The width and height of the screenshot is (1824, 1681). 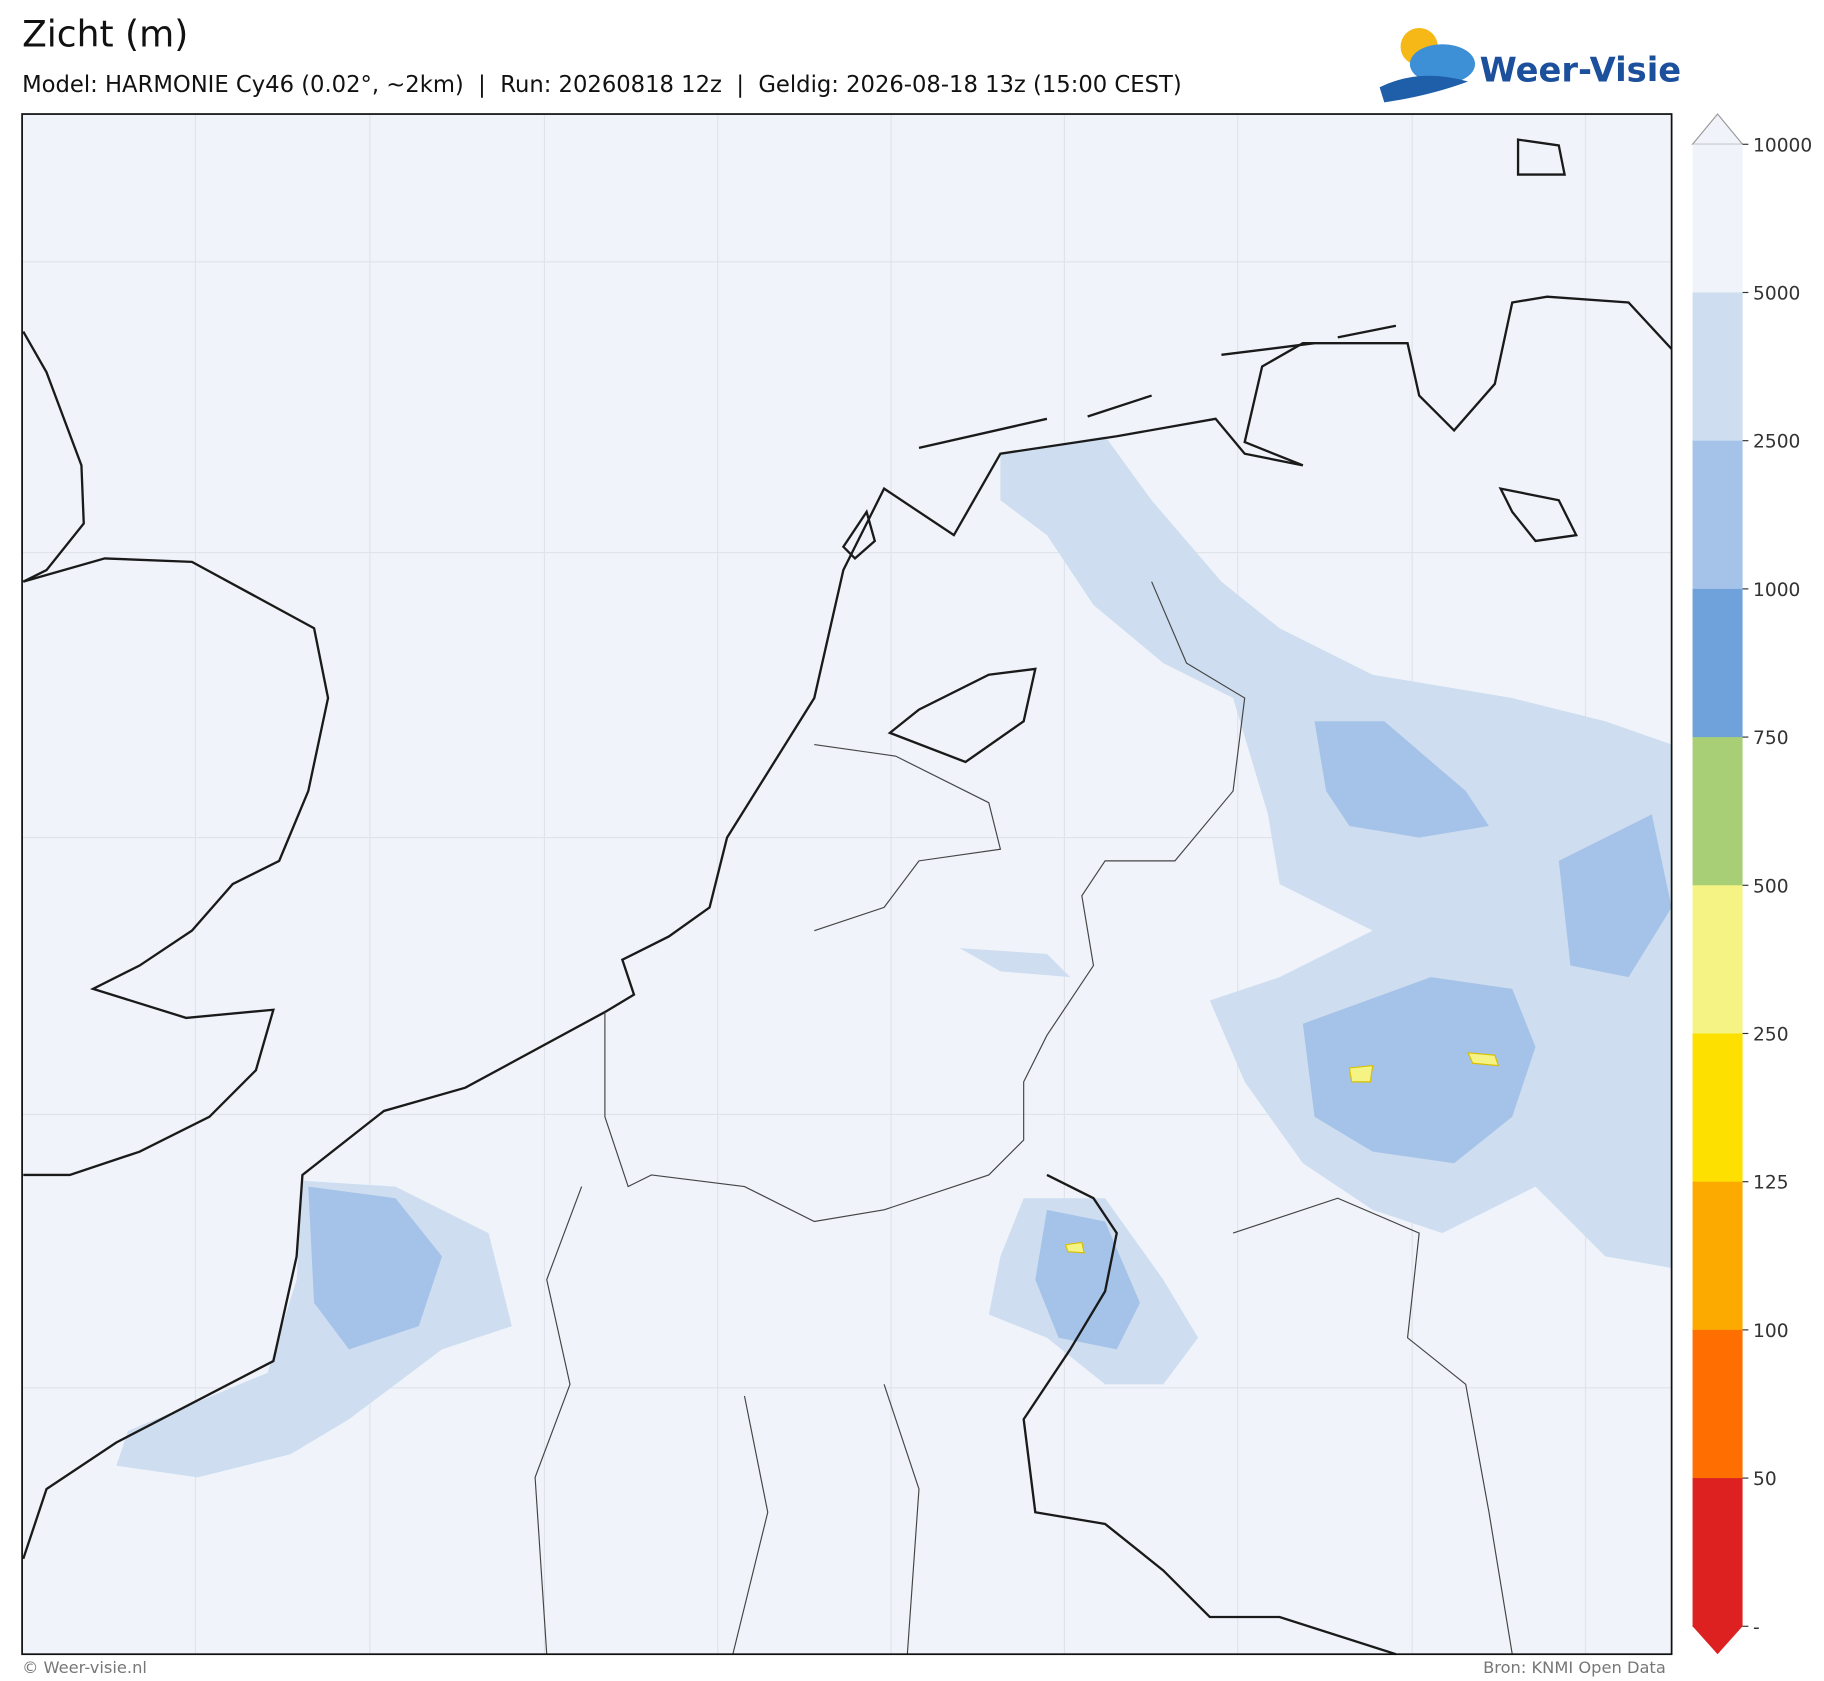 I want to click on logo-wave, so click(x=1424, y=89).